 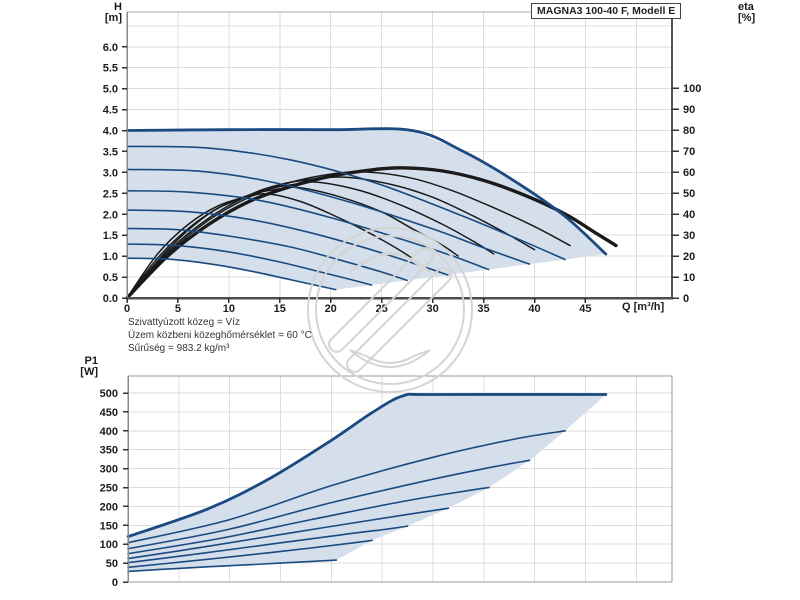 What do you see at coordinates (110, 152) in the screenshot?
I see `tick-label: 3.5` at bounding box center [110, 152].